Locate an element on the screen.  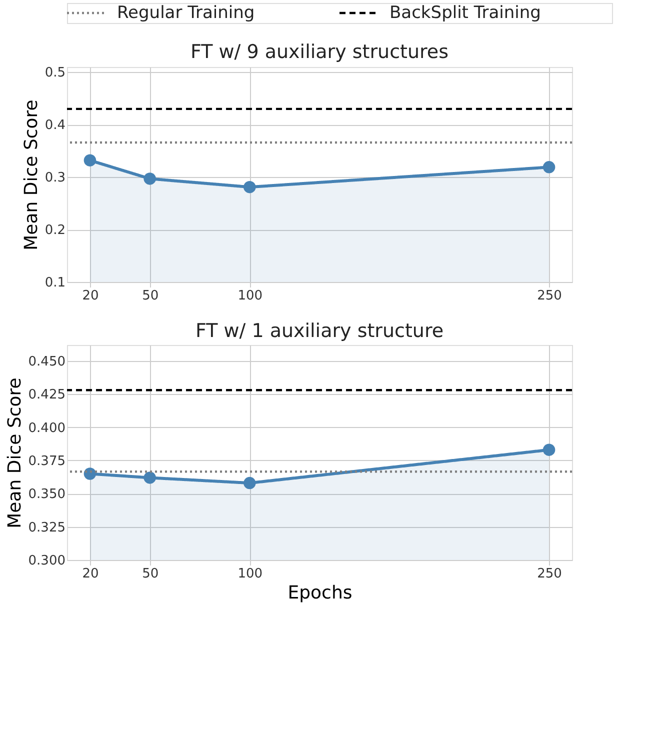
x-axis-title: Epochs is located at coordinates (320, 593).